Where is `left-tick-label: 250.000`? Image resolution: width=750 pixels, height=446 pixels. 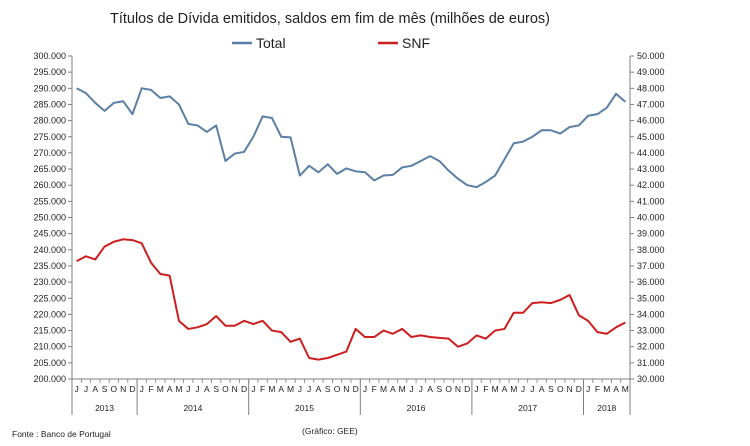
left-tick-label: 250.000 is located at coordinates (49, 218).